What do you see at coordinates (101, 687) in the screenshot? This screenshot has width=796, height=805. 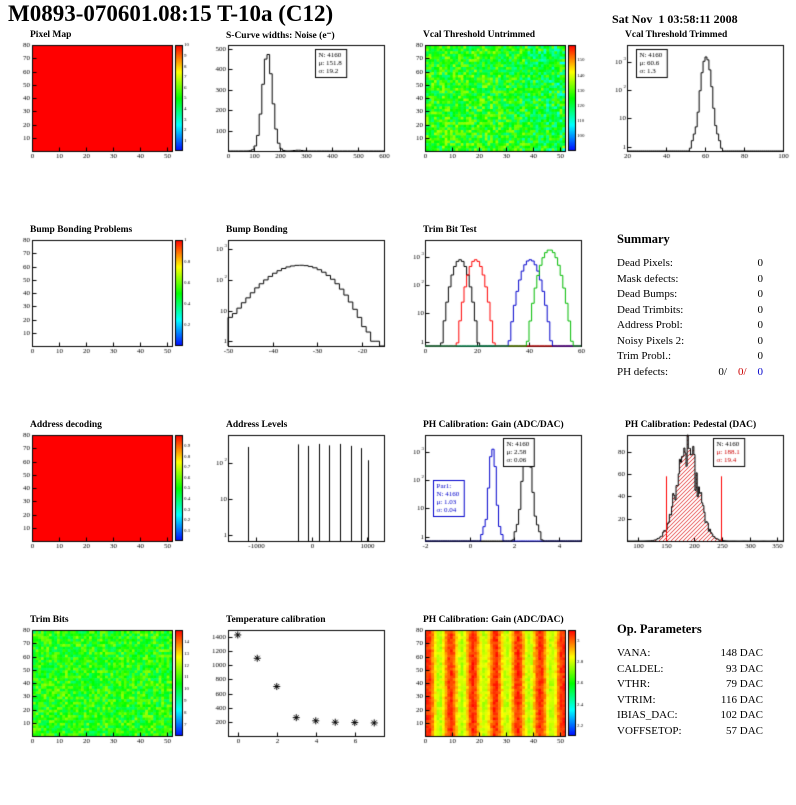 I see `trim-bits-plot` at bounding box center [101, 687].